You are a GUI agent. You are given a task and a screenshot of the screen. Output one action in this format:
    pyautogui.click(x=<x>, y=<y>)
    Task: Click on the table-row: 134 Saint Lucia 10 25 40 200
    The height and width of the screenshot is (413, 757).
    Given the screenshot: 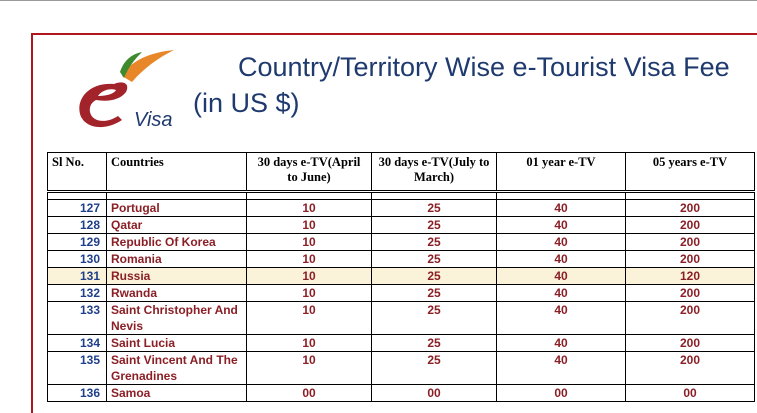 What is the action you would take?
    pyautogui.click(x=401, y=343)
    